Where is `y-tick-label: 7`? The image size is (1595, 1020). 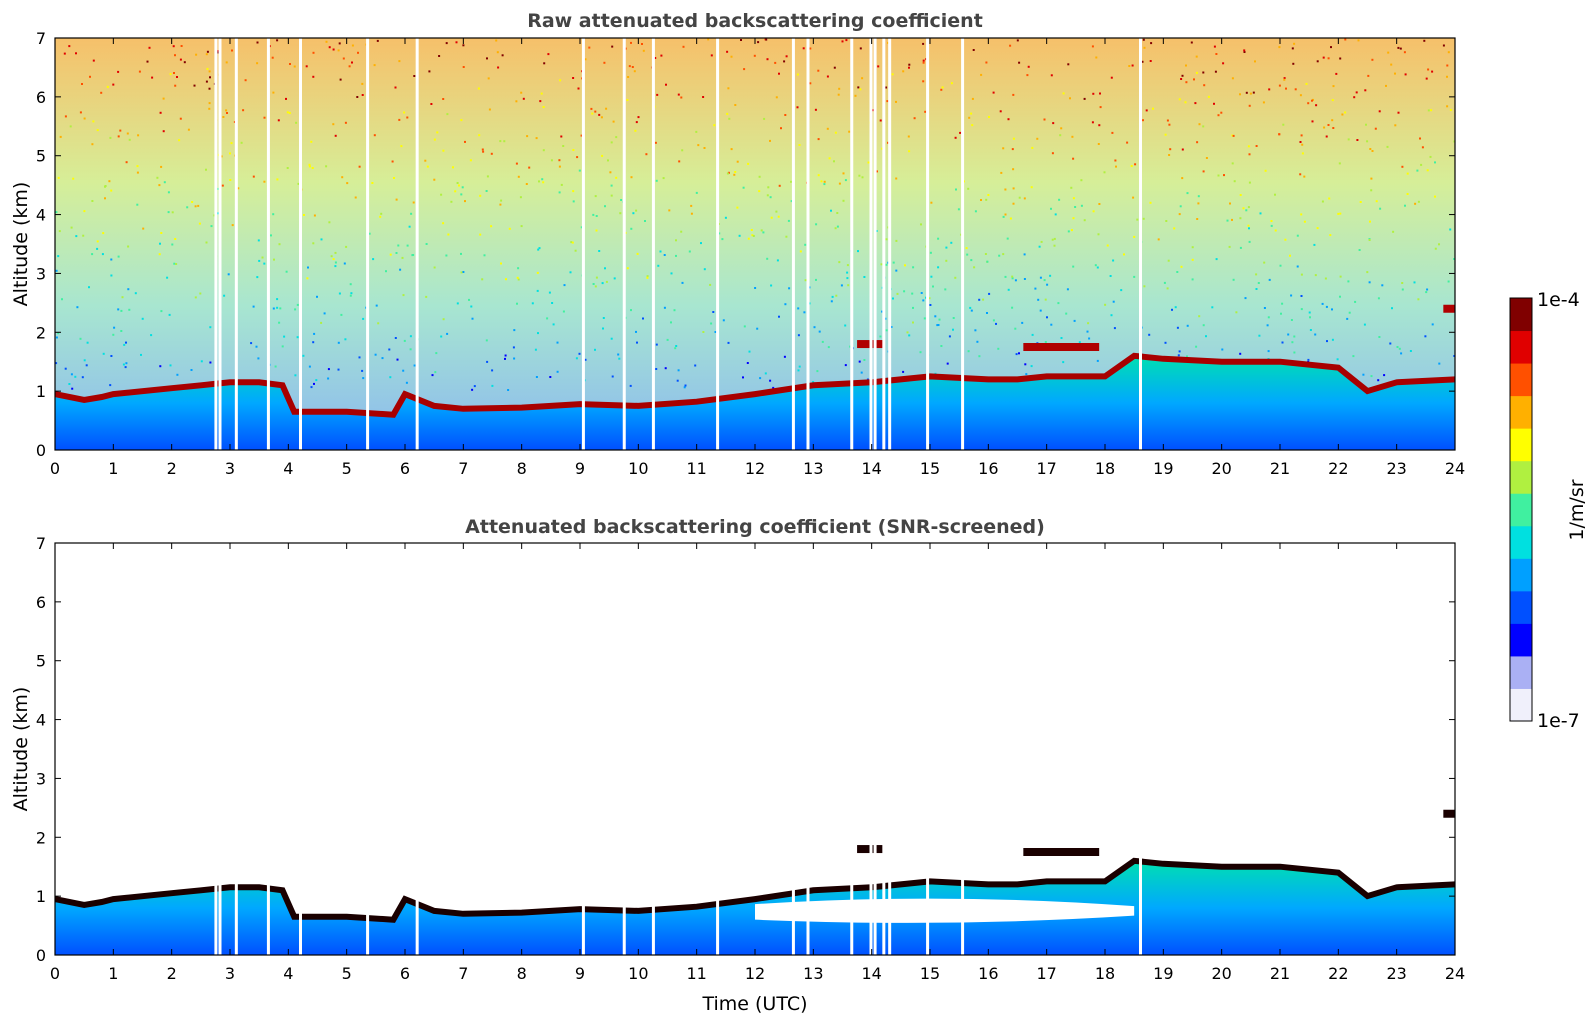 y-tick-label: 7 is located at coordinates (41, 543).